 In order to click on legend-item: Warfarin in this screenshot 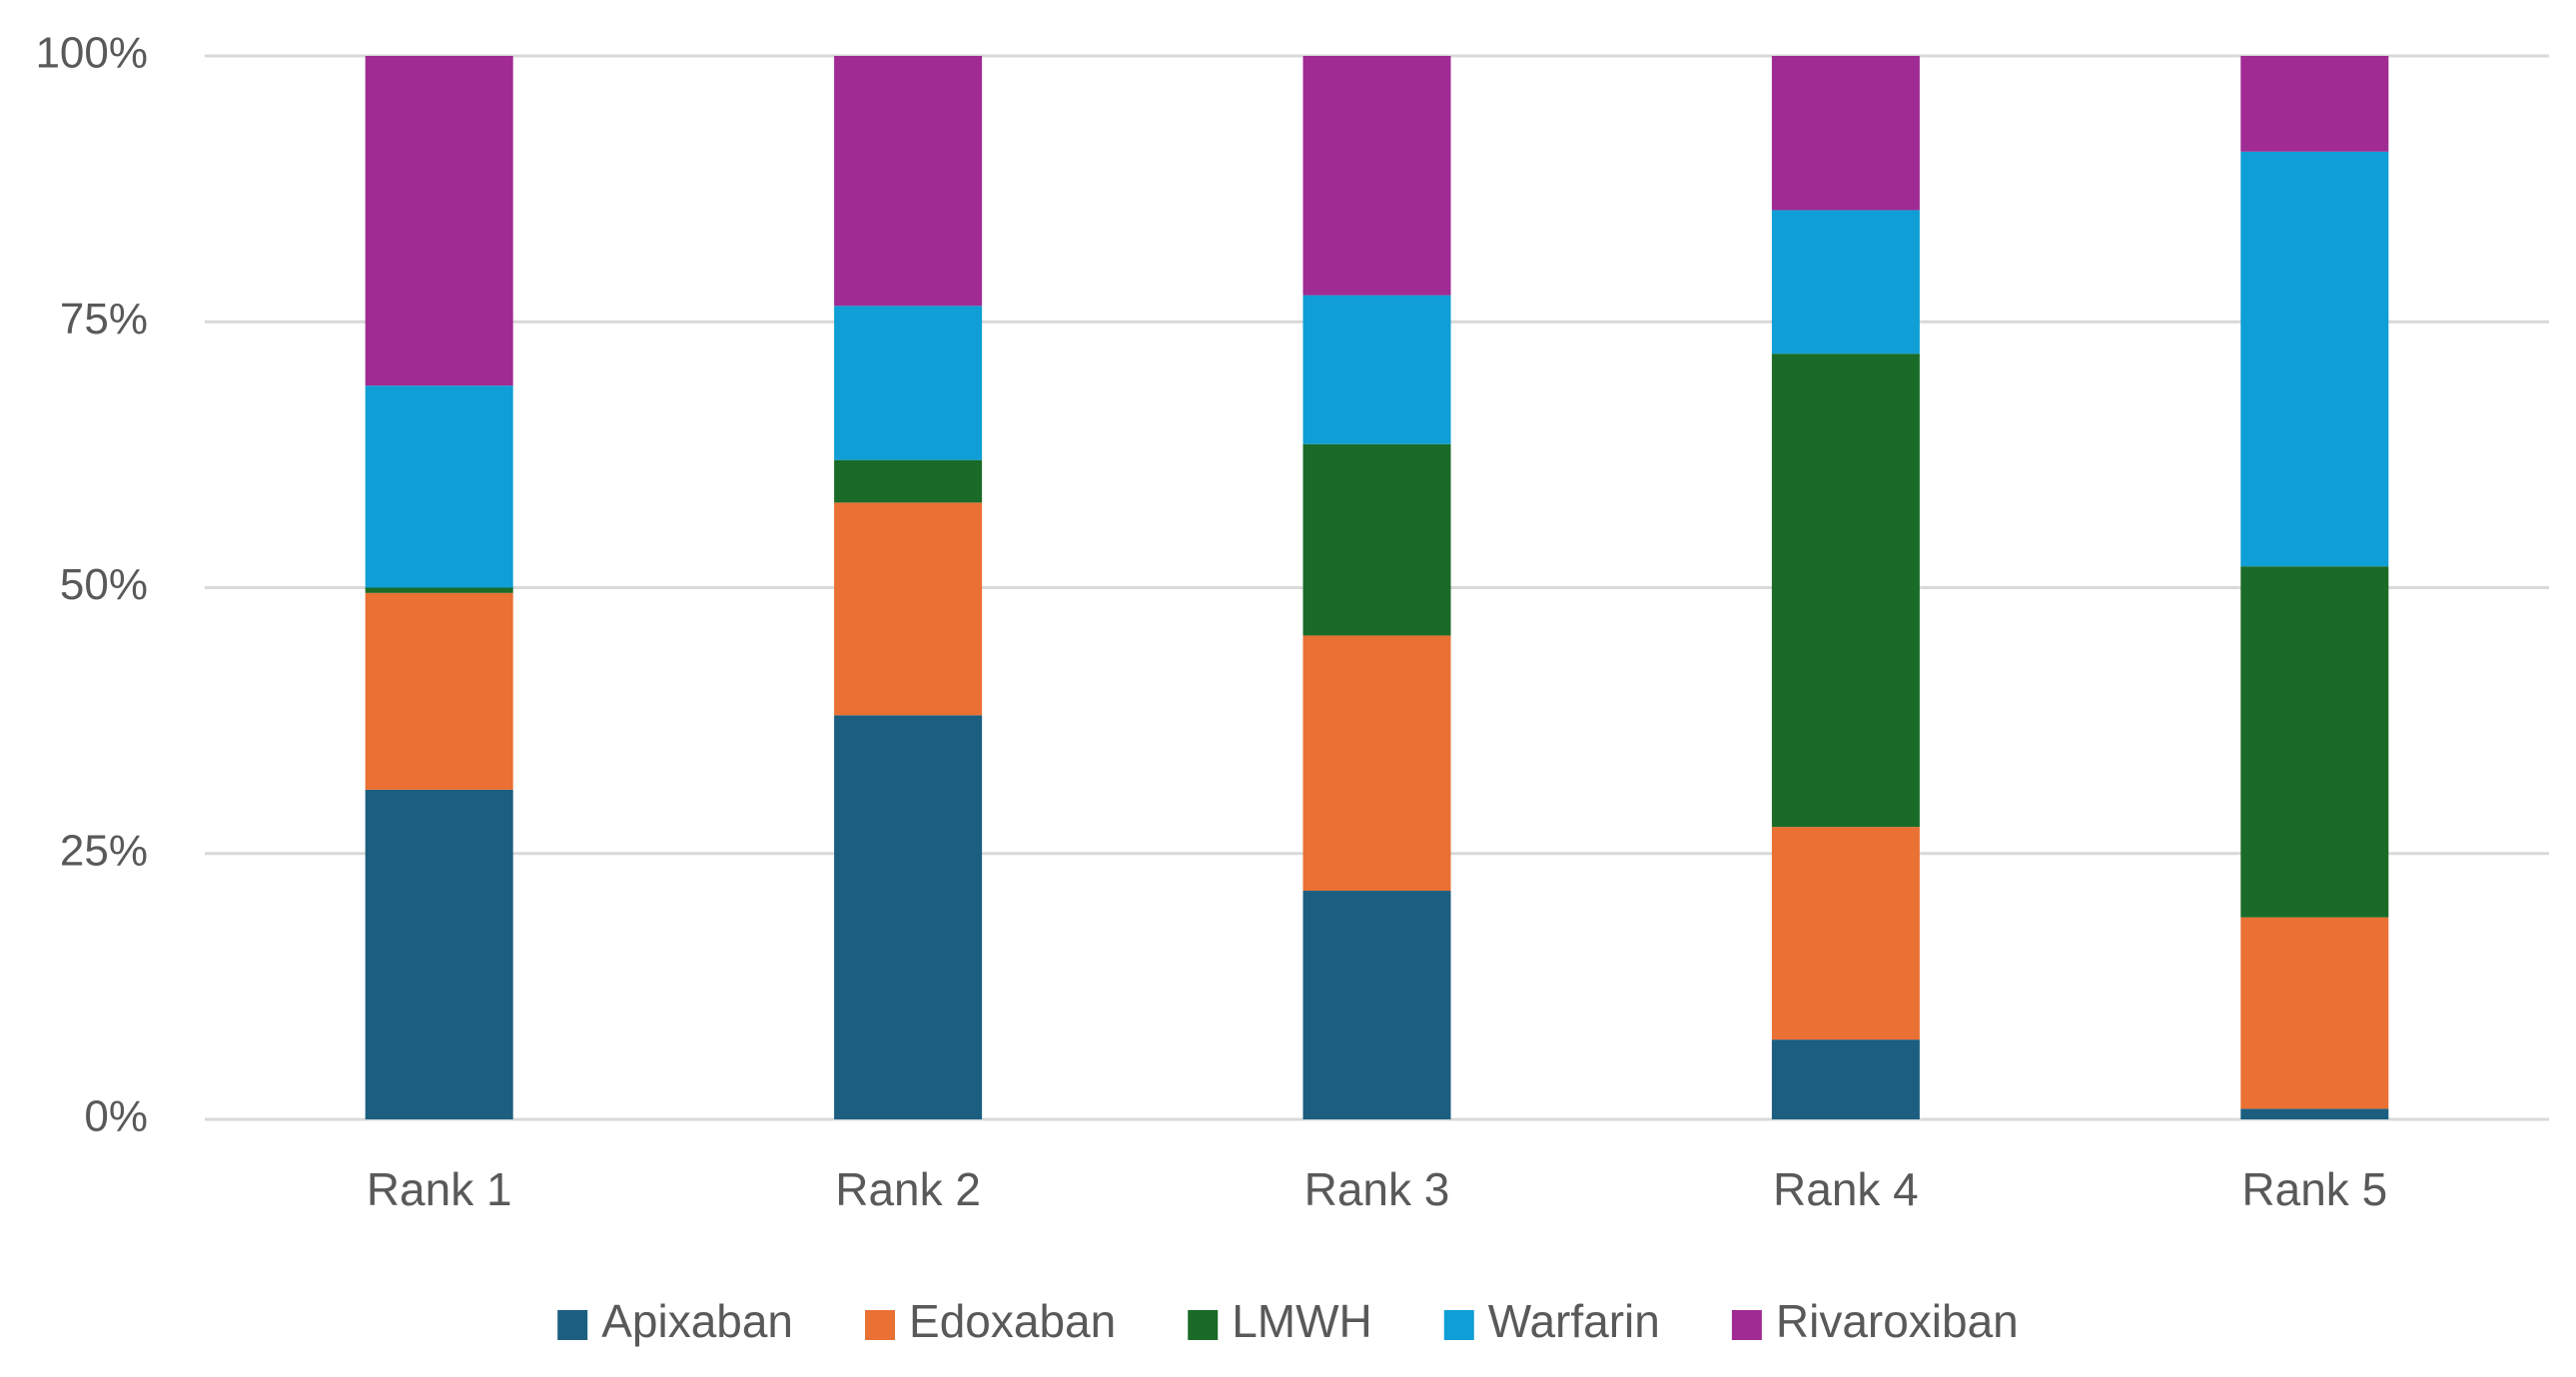, I will do `click(1552, 1321)`.